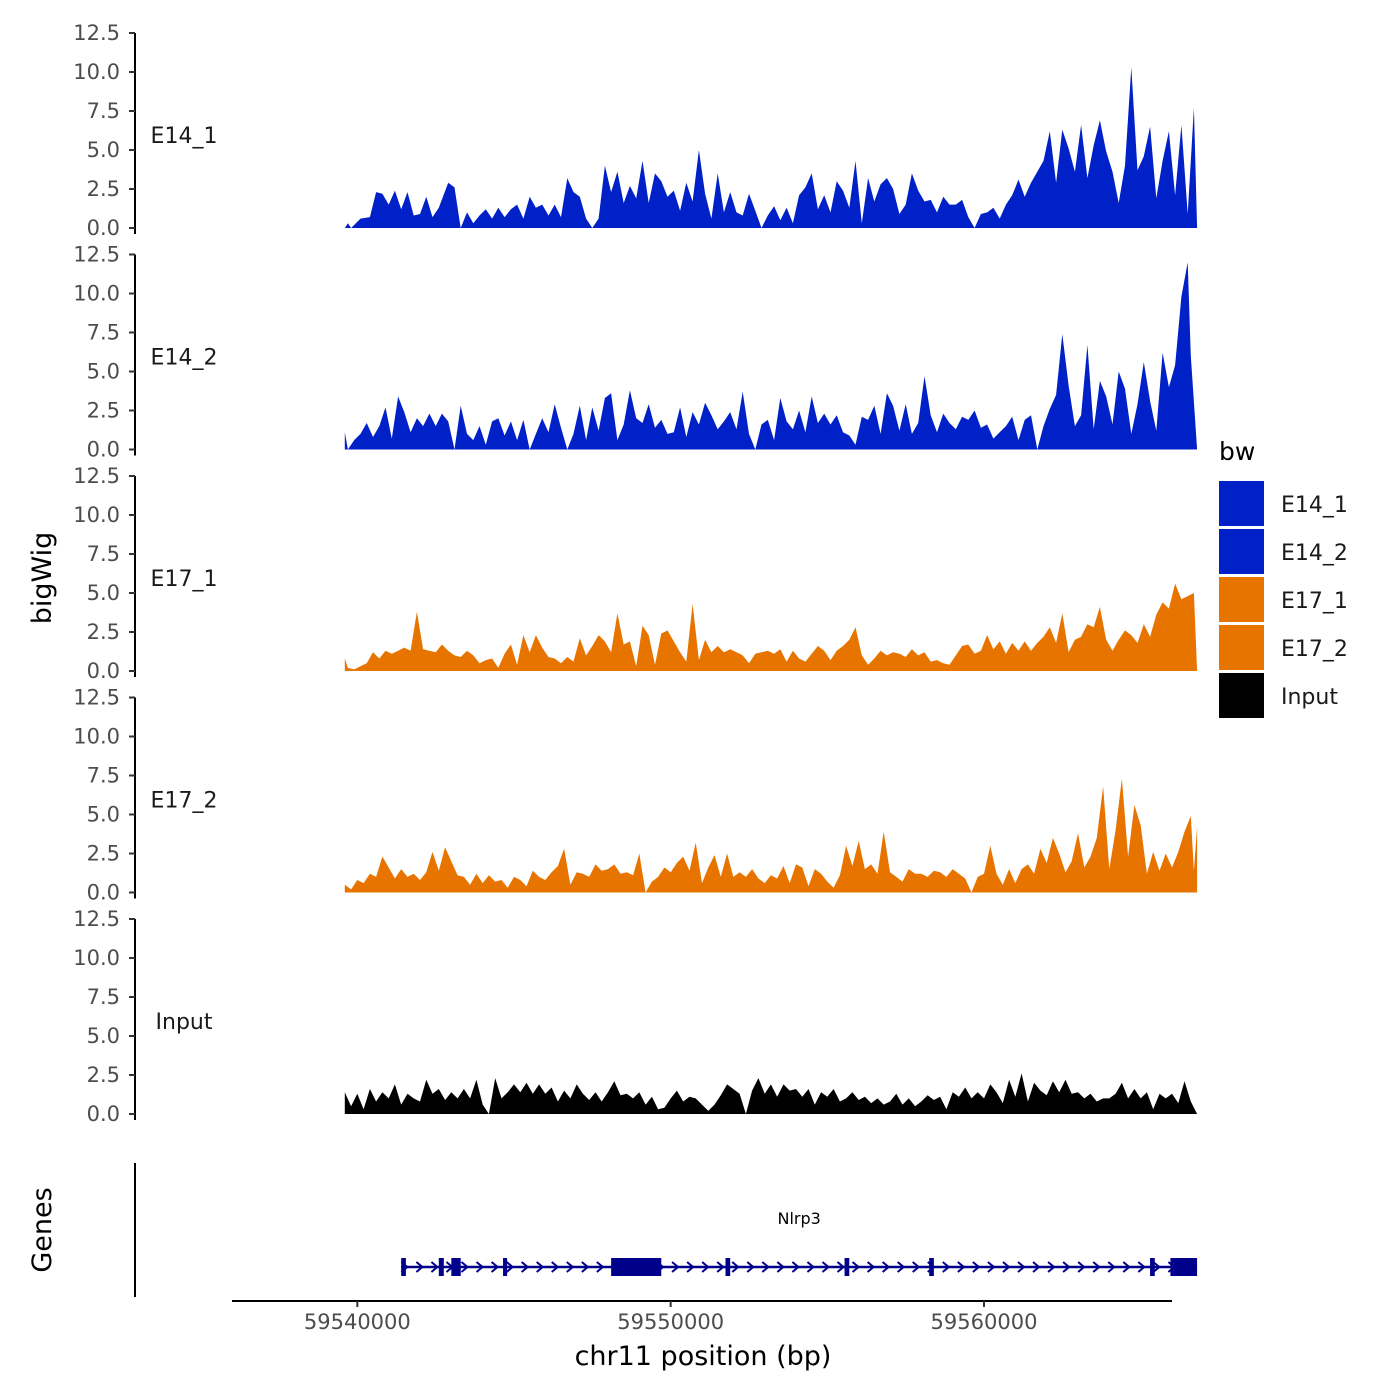 Image resolution: width=1400 pixels, height=1400 pixels. What do you see at coordinates (984, 1322) in the screenshot?
I see `x-tick-label: 59560000` at bounding box center [984, 1322].